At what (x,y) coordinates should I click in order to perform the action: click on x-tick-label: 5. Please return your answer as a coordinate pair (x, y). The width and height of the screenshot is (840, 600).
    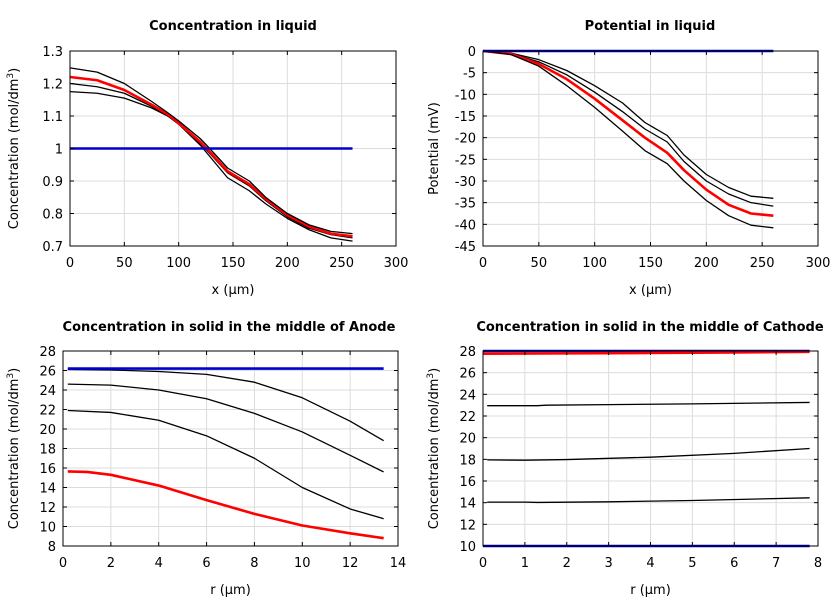
    Looking at the image, I should click on (692, 563).